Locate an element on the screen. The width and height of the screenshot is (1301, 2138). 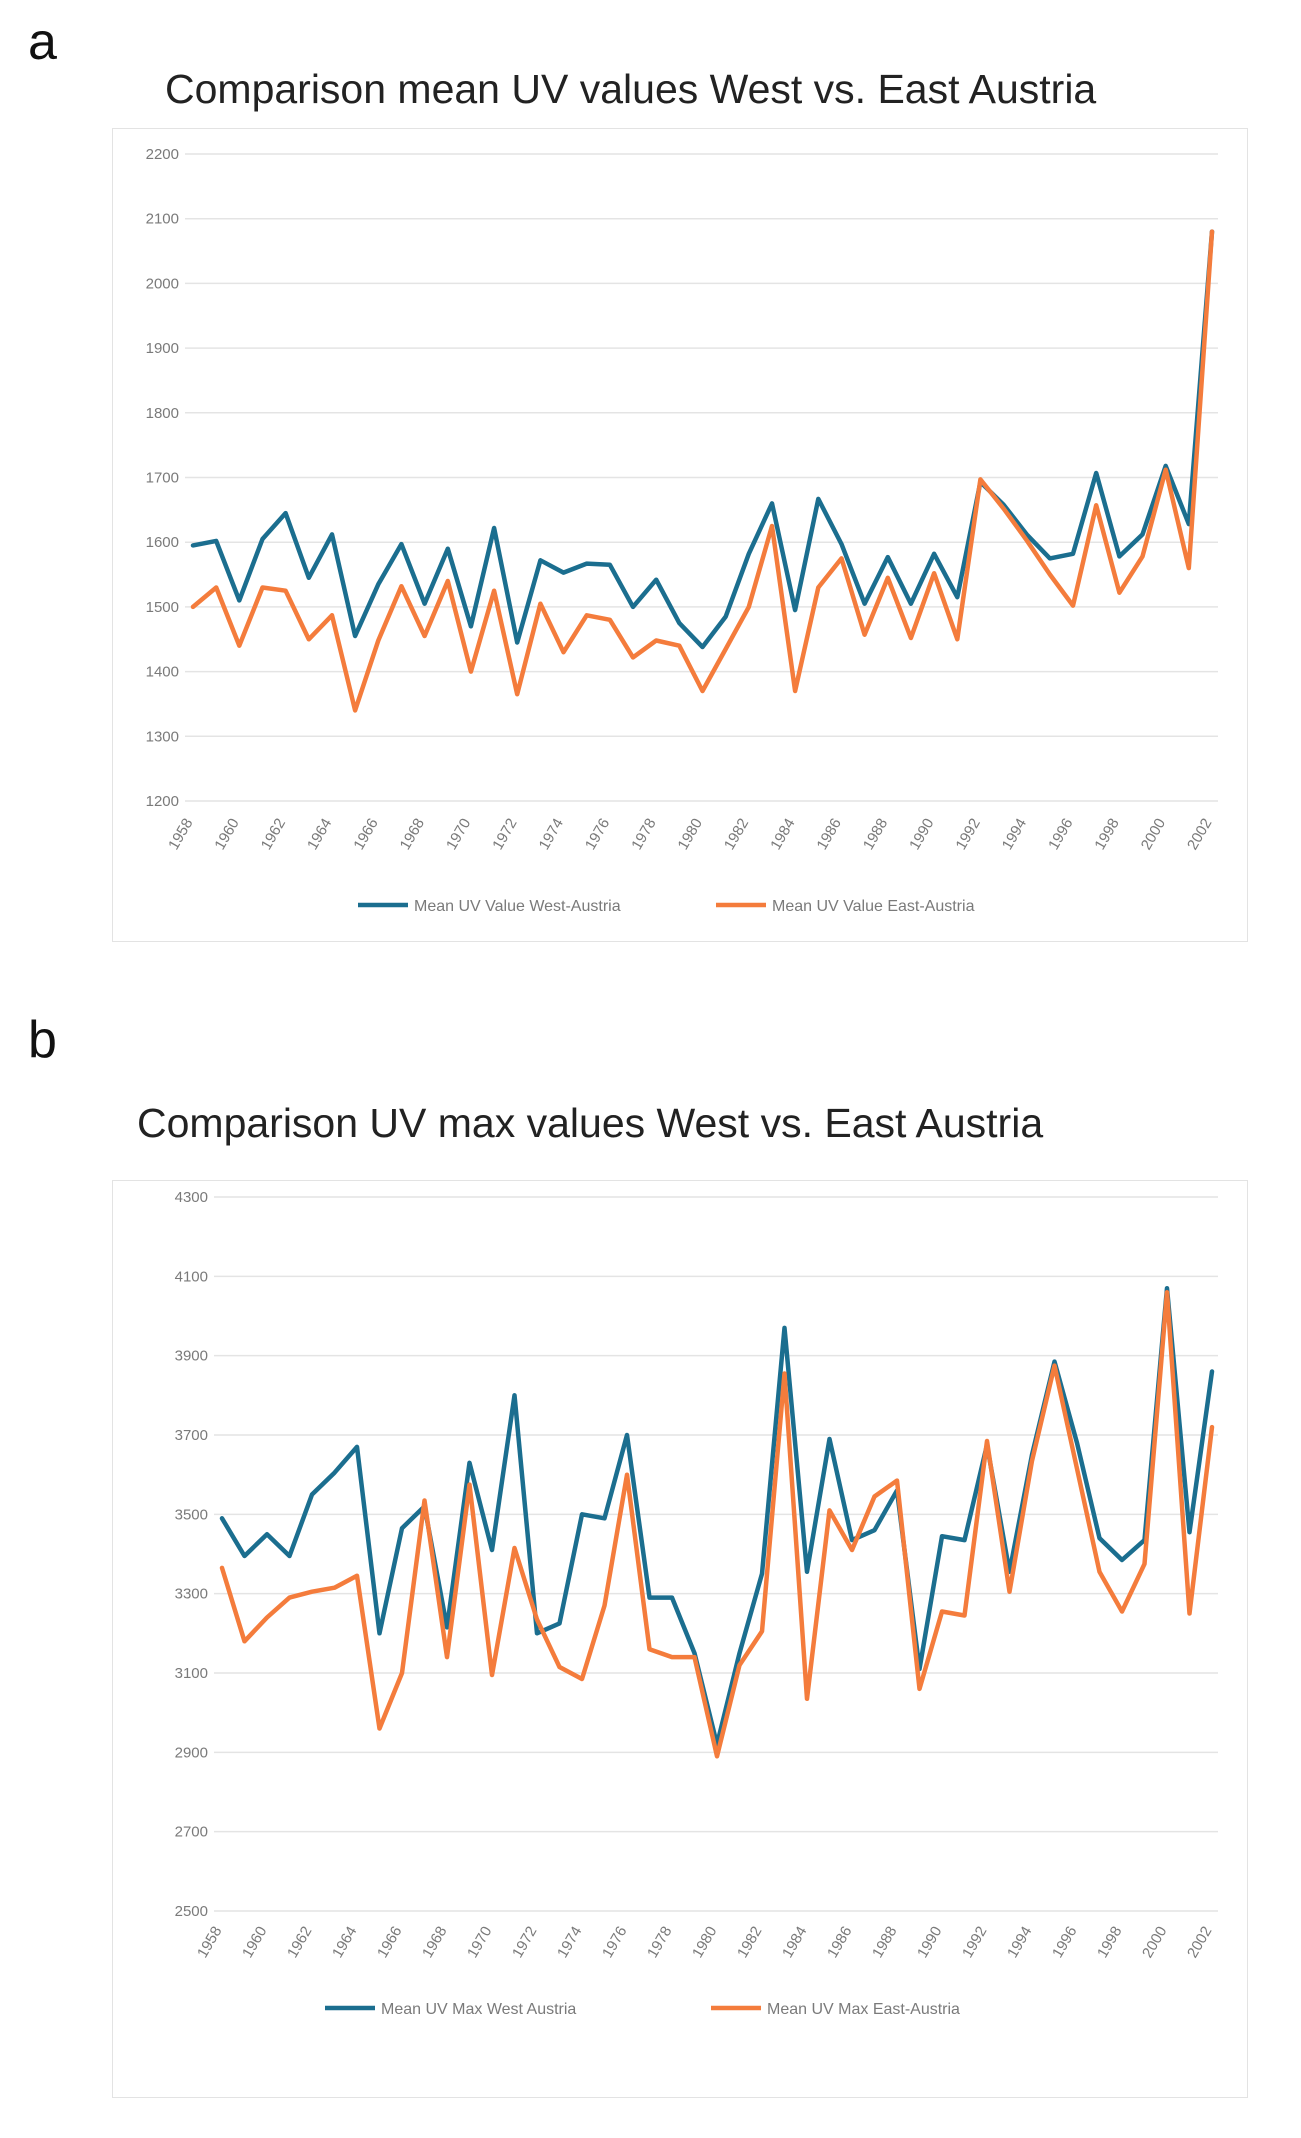
y-tick-label: 1800 is located at coordinates (162, 413).